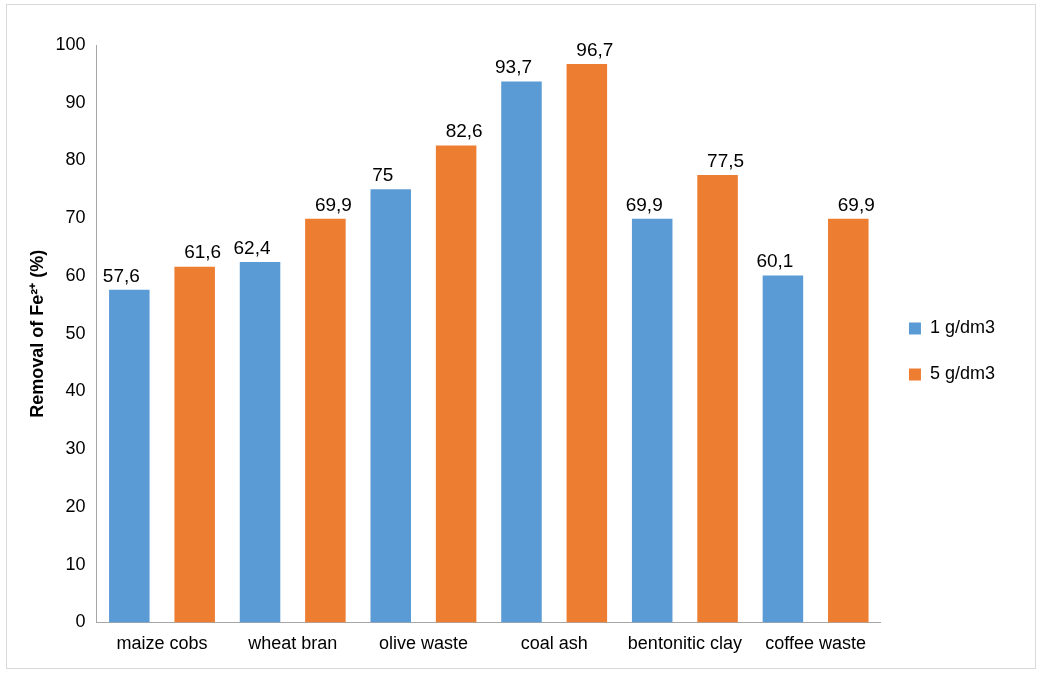  Describe the element at coordinates (464, 131) in the screenshot. I see `data-label: 82,6` at that location.